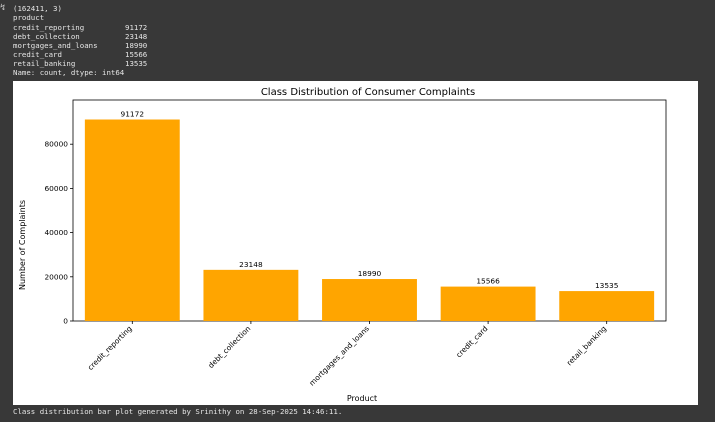 This screenshot has width=715, height=422. What do you see at coordinates (136, 45) in the screenshot?
I see `value-count-number: 18990` at bounding box center [136, 45].